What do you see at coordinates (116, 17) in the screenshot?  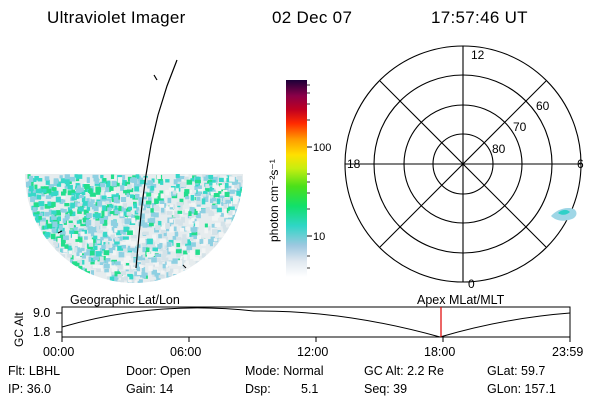 I see `instrument-title: Ultraviolet Imager` at bounding box center [116, 17].